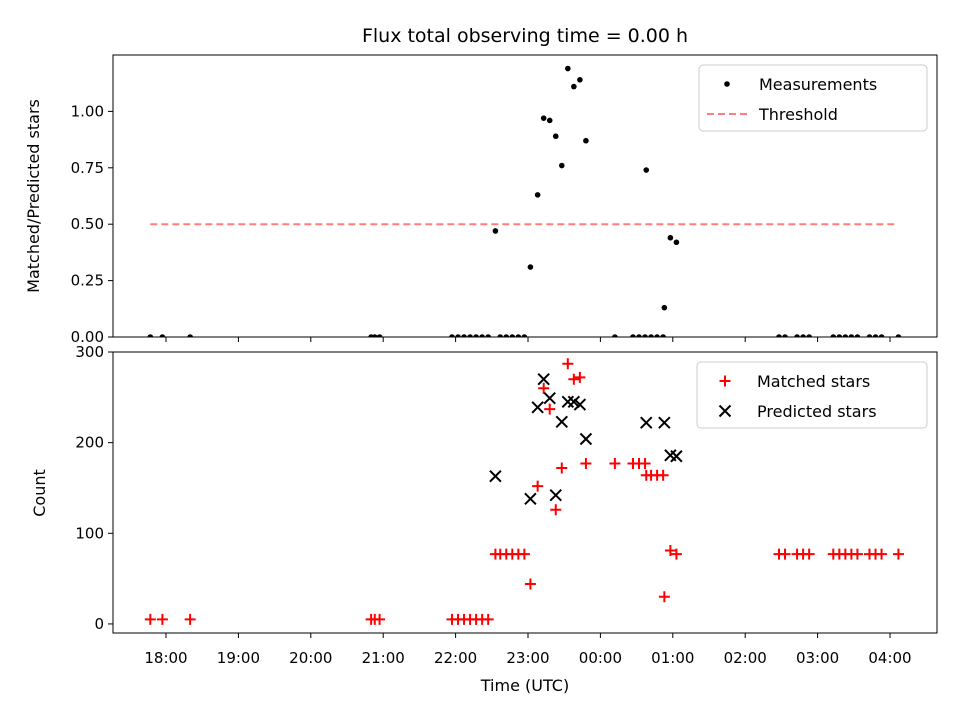  I want to click on x-tick-label: 22:00, so click(455, 658).